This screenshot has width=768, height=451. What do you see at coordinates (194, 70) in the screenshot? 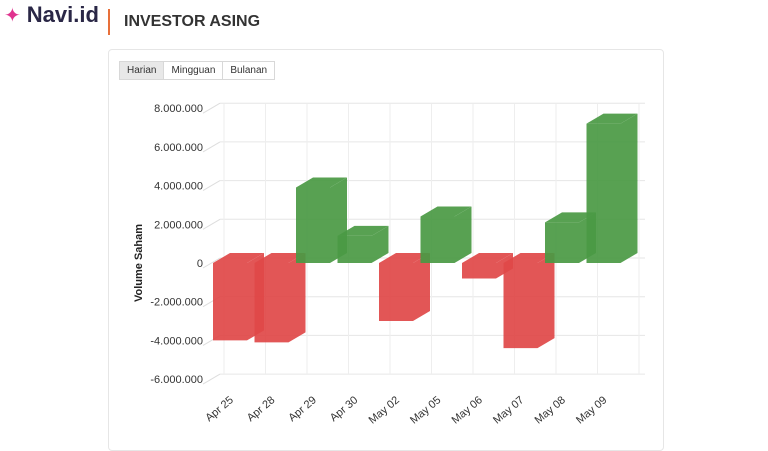
I see `tab-mingguan: Mingguan` at bounding box center [194, 70].